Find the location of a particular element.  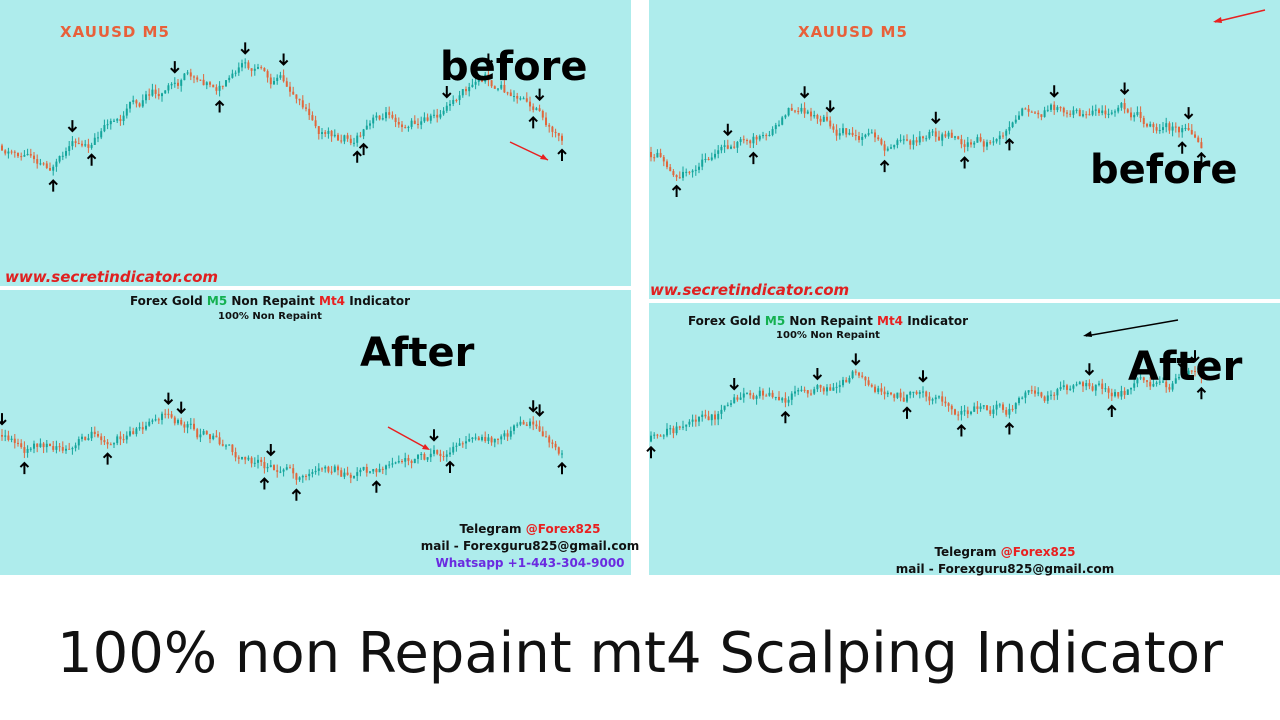

subheader: 100% Non Repaint is located at coordinates (270, 316).